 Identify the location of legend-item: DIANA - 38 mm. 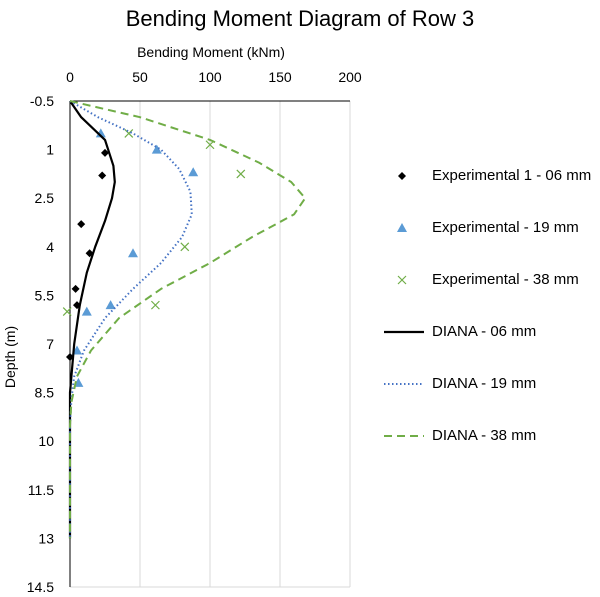
(487, 437).